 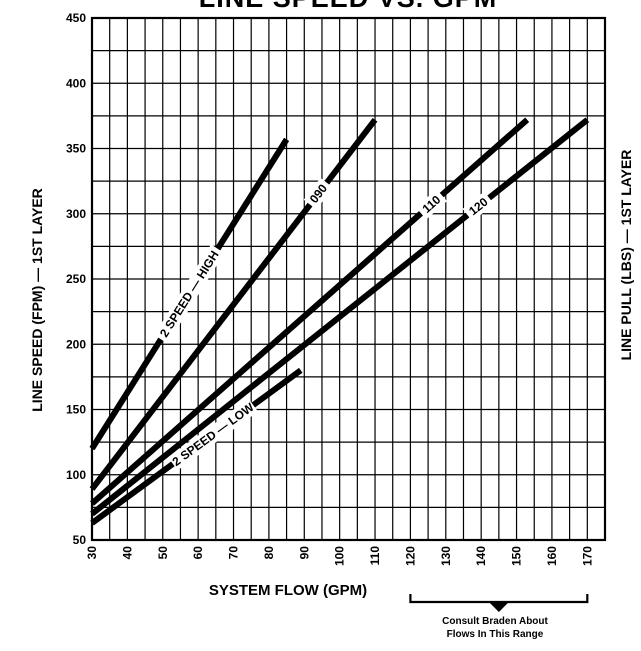 I want to click on x-tick-label: 140, so click(x=481, y=556).